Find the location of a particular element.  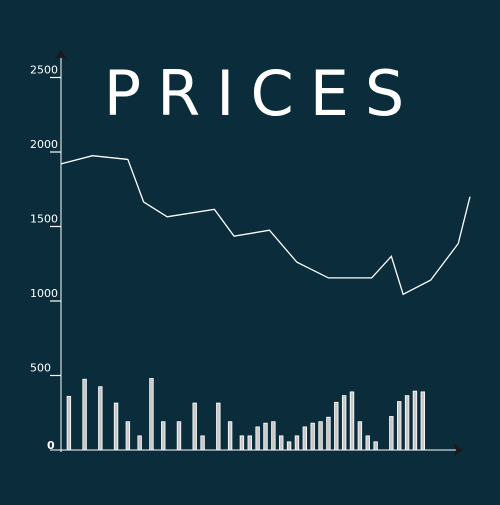

y-tick-label-0: 0 is located at coordinates (51, 445).